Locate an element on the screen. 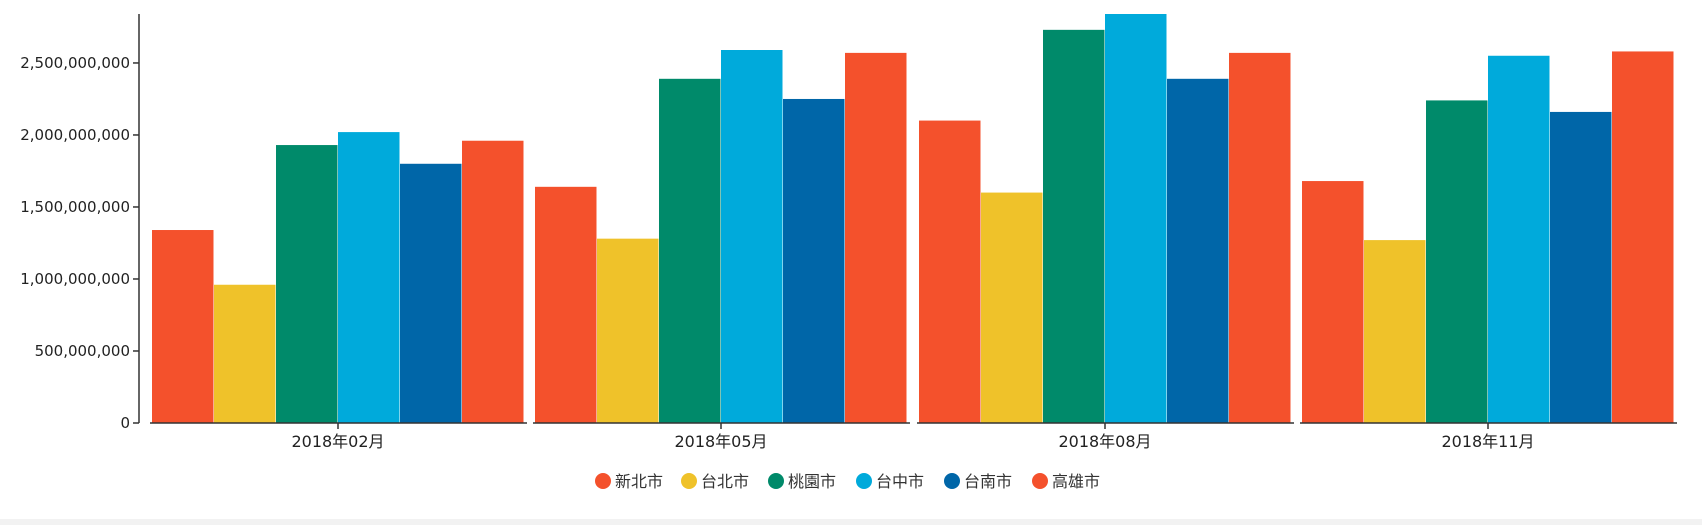  y-tick-label: 2,000,000,000 is located at coordinates (75, 135).